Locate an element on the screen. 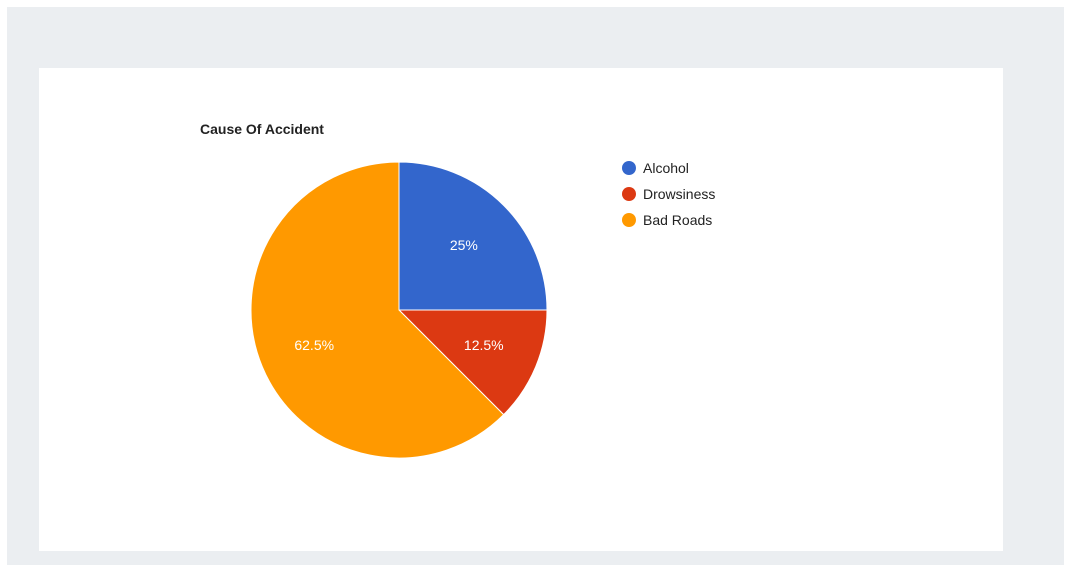 This screenshot has height=565, width=1068. legend-label-bad-roads: Bad Roads is located at coordinates (677, 220).